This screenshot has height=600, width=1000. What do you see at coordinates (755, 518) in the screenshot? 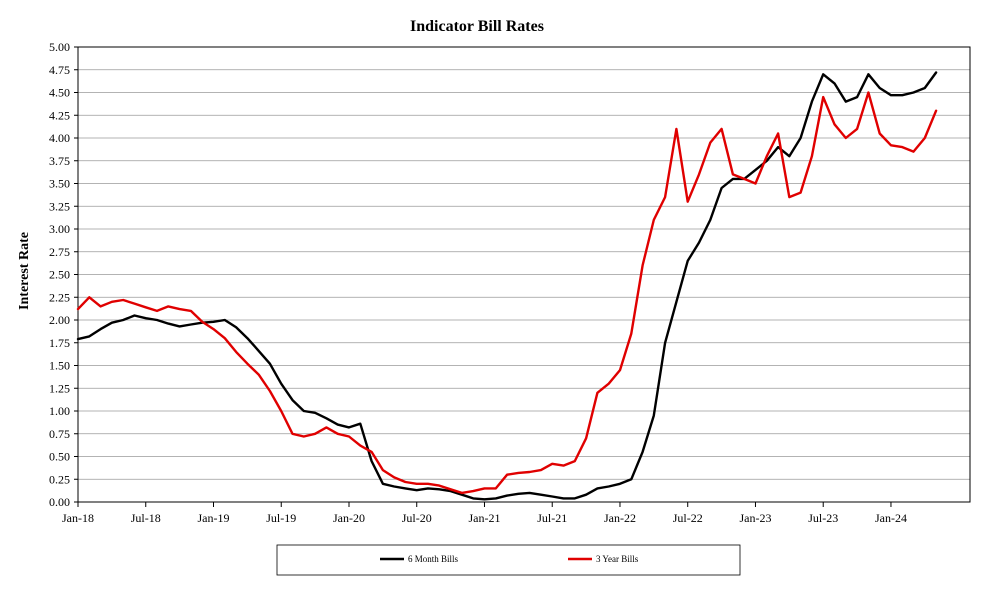
I see `x-tick-label: Jan-23` at bounding box center [755, 518].